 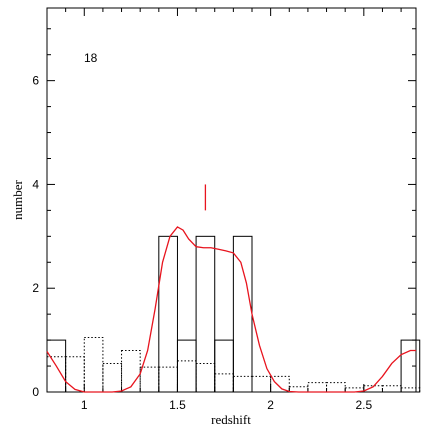 What do you see at coordinates (35, 288) in the screenshot?
I see `y-tick-label: 2` at bounding box center [35, 288].